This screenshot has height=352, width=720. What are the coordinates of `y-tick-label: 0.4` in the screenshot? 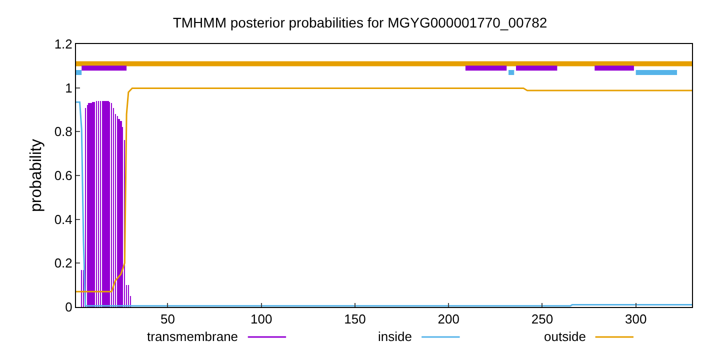 It's located at (63, 219).